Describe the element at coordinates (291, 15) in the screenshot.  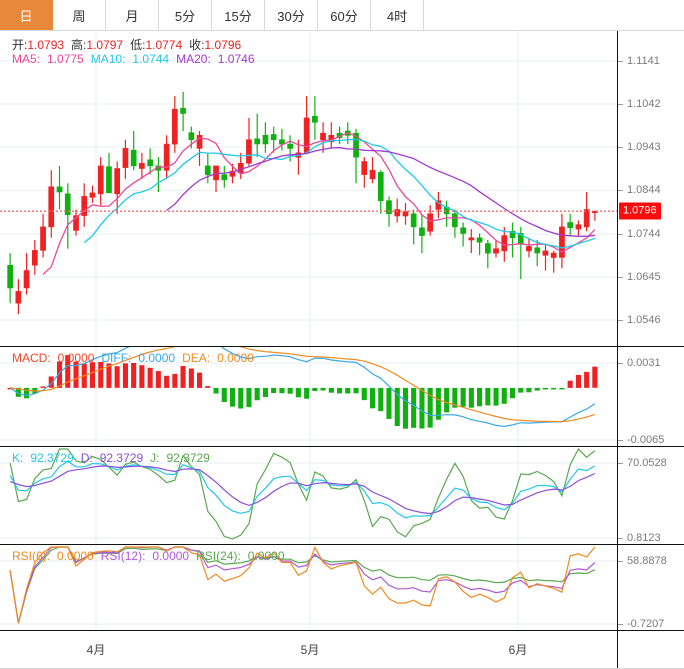
I see `tab-30min: 30分` at that location.